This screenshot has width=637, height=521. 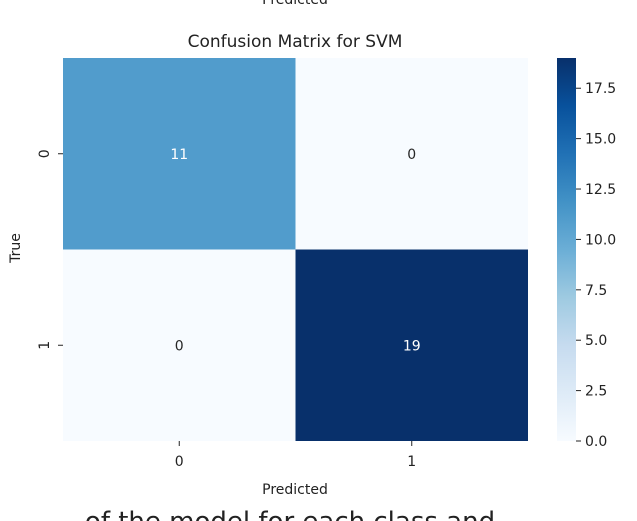 I want to click on colorbar-tick-label-0: 0.0, so click(x=596, y=442).